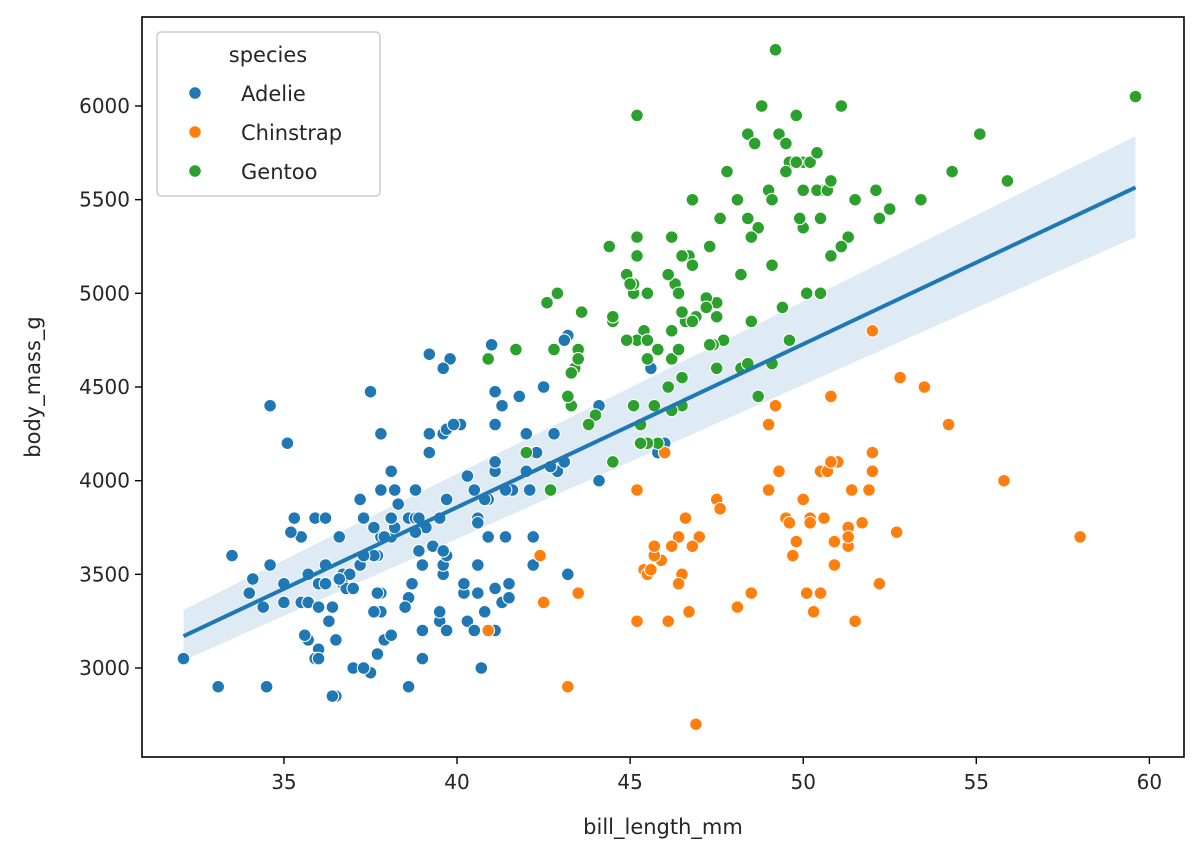 The image size is (1203, 858). I want to click on y-tick-label: 5000, so click(104, 293).